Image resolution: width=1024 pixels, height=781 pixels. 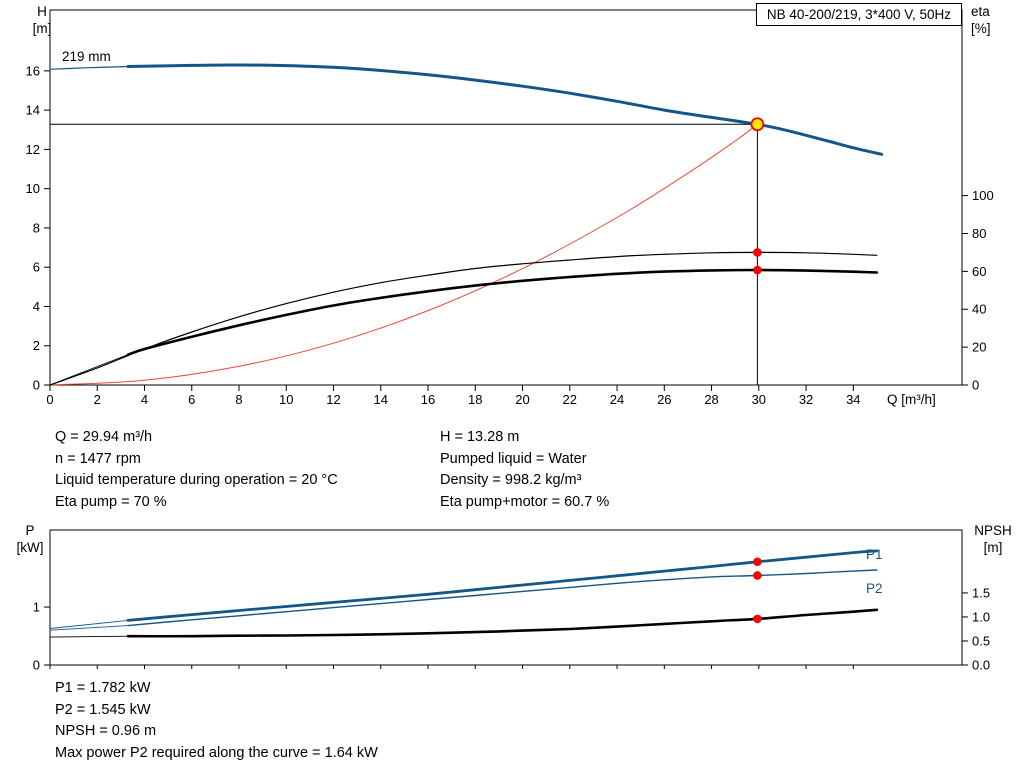 What do you see at coordinates (525, 501) in the screenshot?
I see `info-line-eta-pump-motor: Eta pump+motor = 60.7 %` at bounding box center [525, 501].